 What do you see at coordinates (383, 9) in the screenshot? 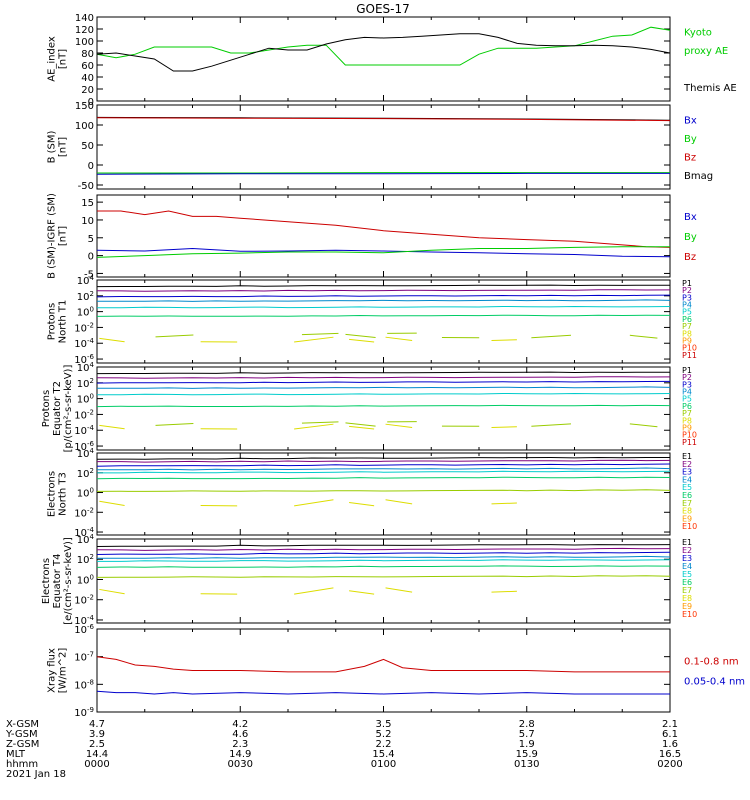
I see `figure-title: GOES-17` at bounding box center [383, 9].